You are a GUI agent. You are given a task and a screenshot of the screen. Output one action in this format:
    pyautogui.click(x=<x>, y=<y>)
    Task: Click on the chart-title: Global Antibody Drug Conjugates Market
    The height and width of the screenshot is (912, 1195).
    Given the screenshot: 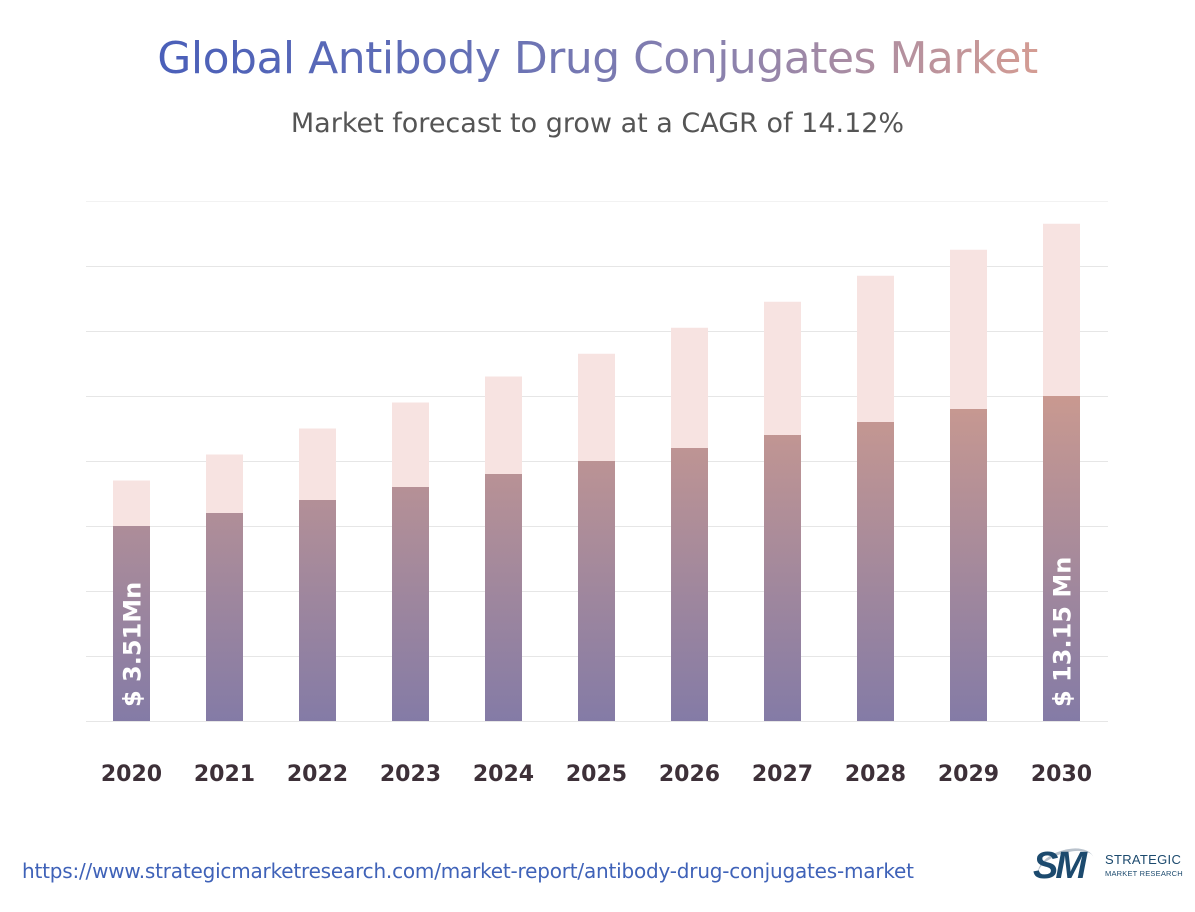 What is the action you would take?
    pyautogui.click(x=597, y=58)
    